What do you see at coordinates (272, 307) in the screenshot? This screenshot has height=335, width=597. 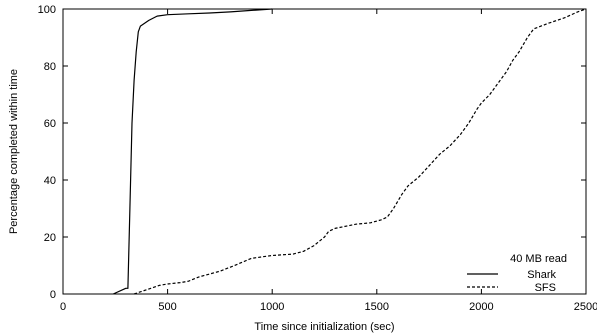 I see `x-tick-label: 1000` at bounding box center [272, 307].